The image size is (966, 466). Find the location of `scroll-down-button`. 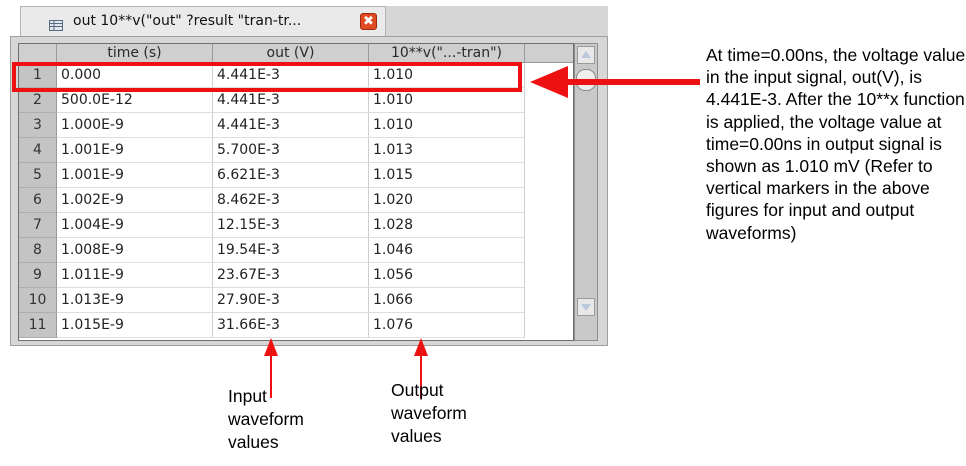

scroll-down-button is located at coordinates (586, 307).